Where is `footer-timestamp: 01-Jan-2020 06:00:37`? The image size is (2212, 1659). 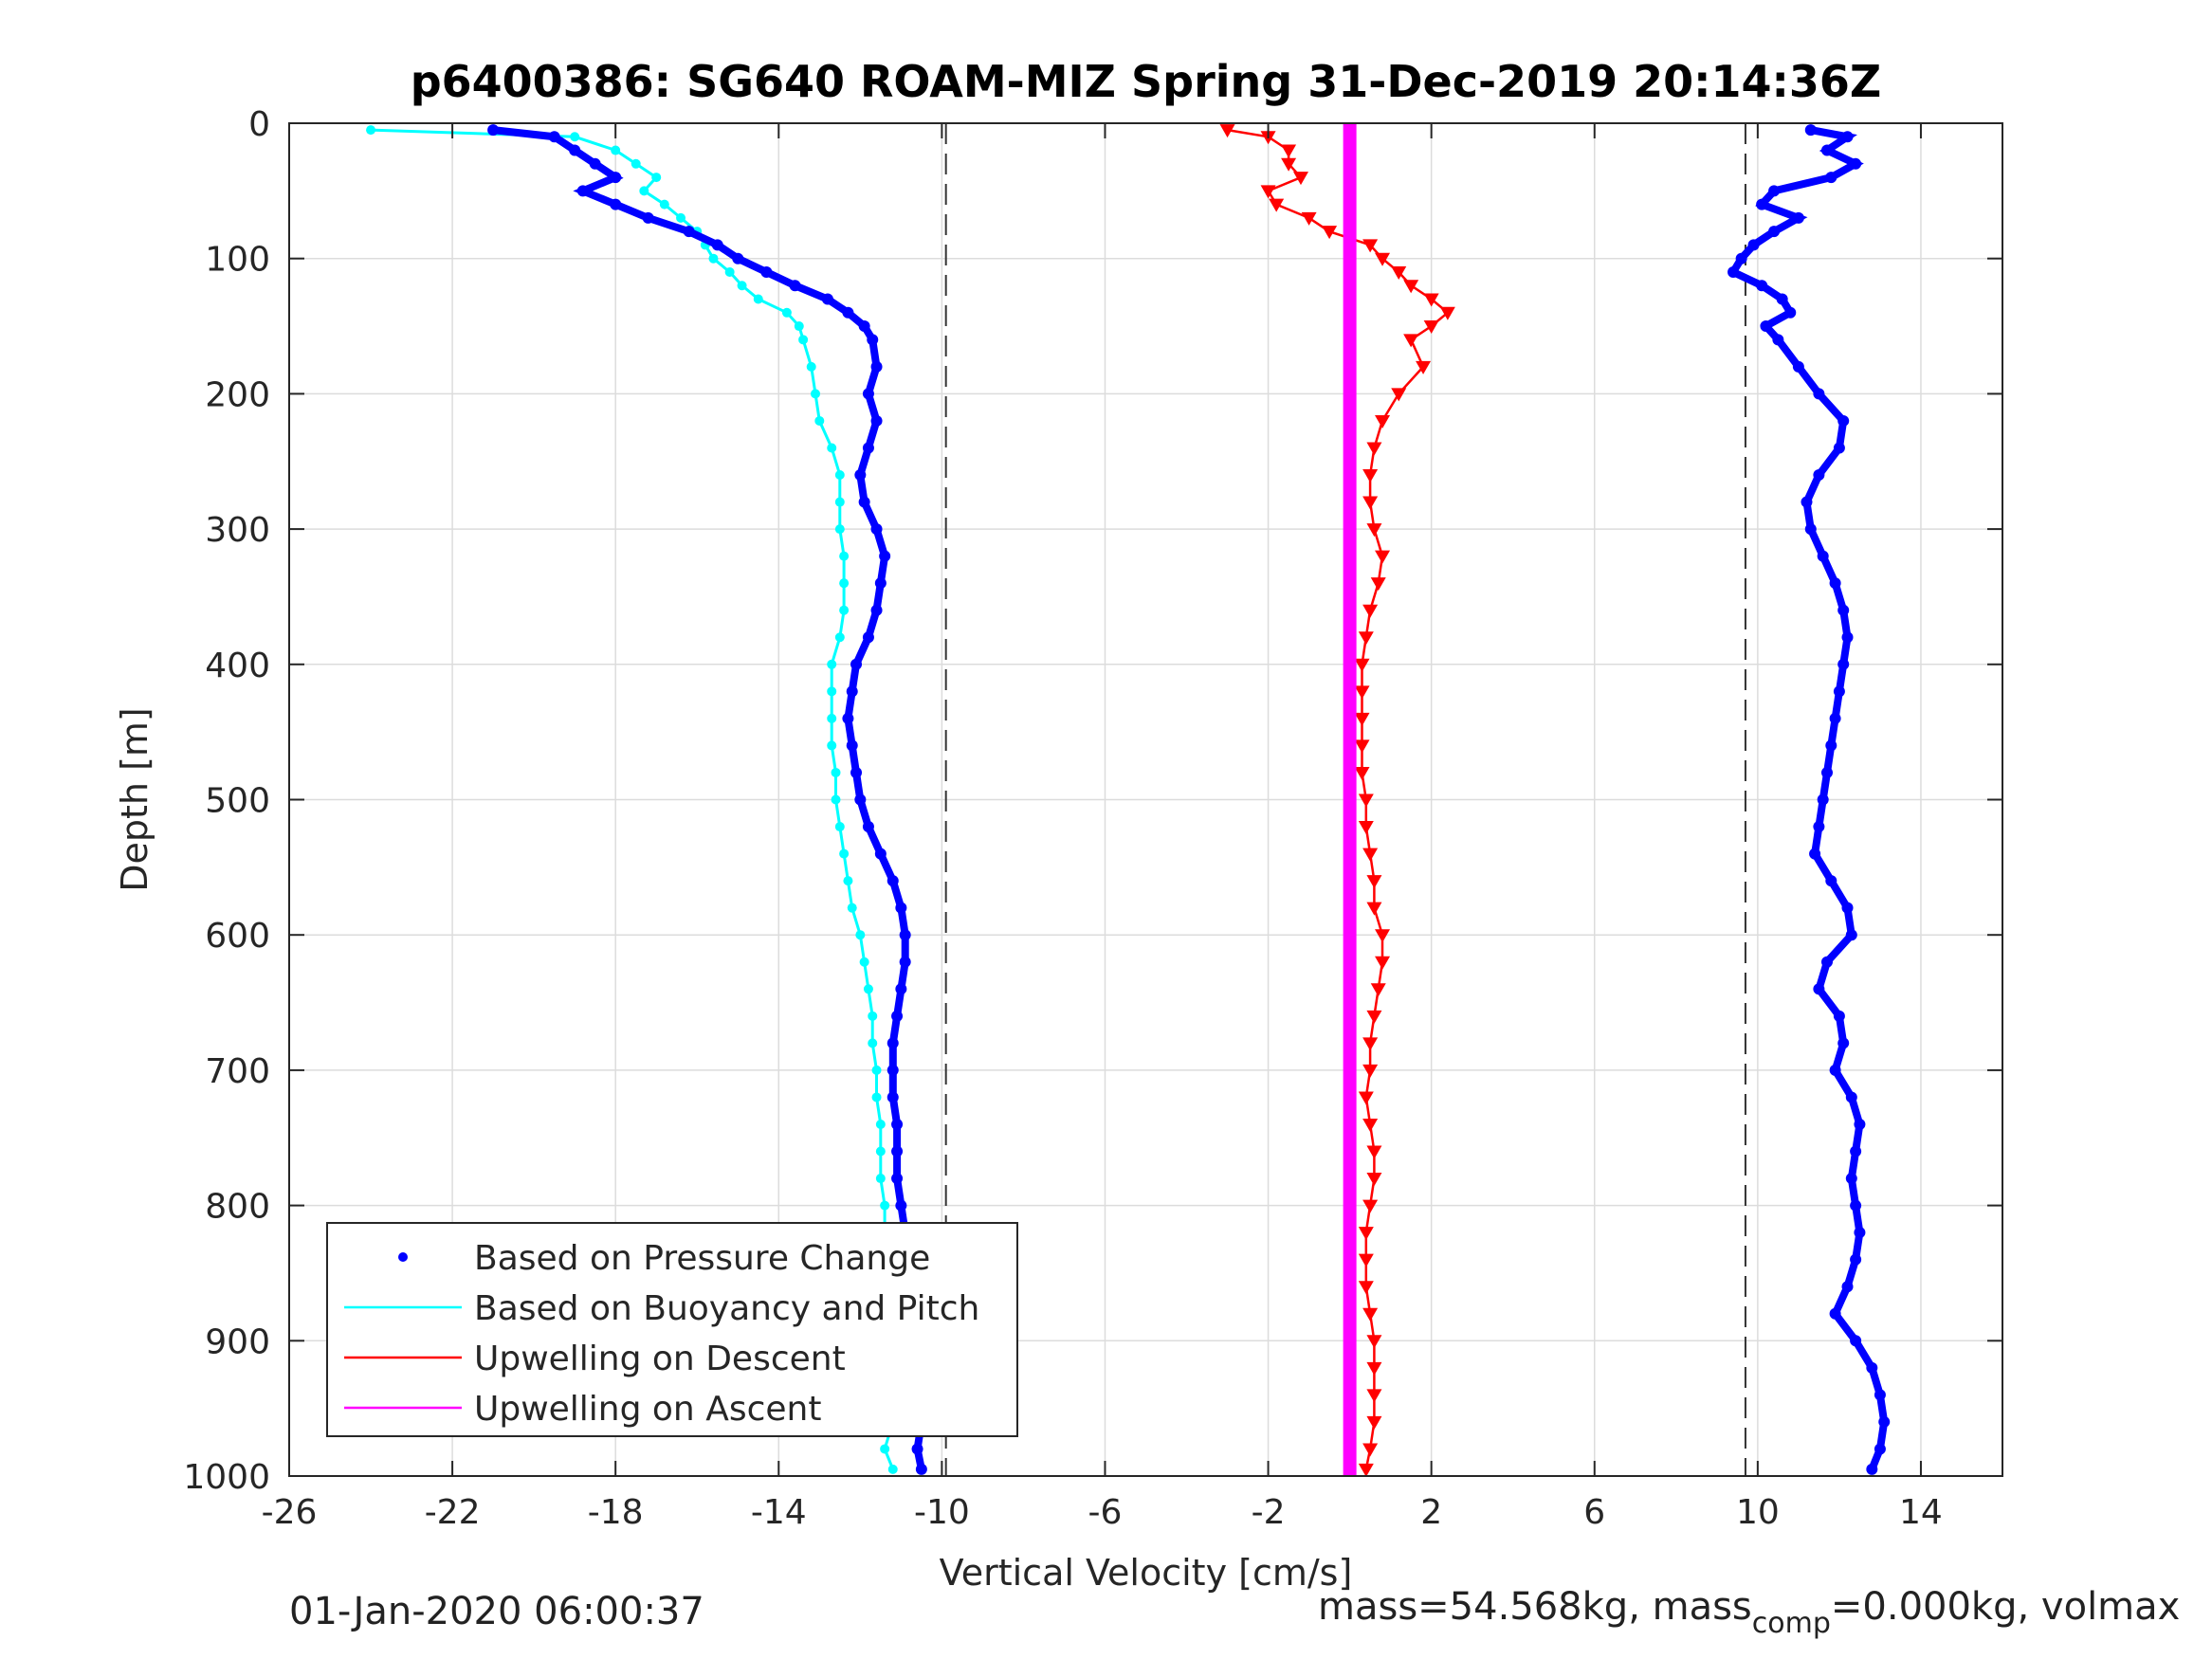
footer-timestamp: 01-Jan-2020 06:00:37 is located at coordinates (496, 1611).